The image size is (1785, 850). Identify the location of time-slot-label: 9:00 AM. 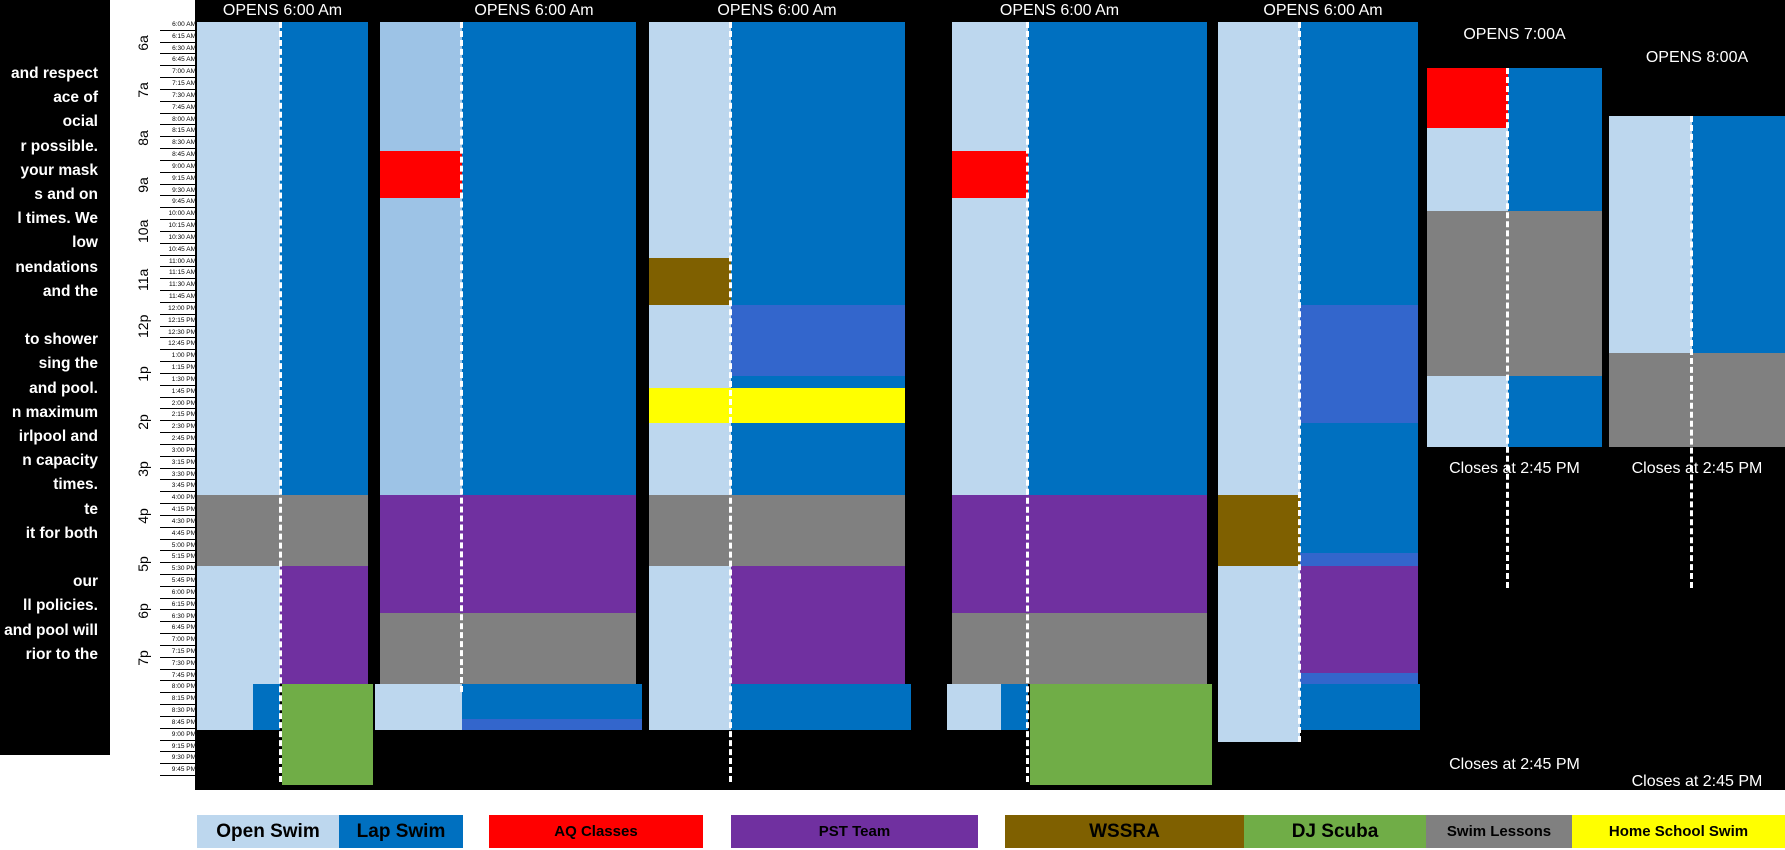
(179, 167).